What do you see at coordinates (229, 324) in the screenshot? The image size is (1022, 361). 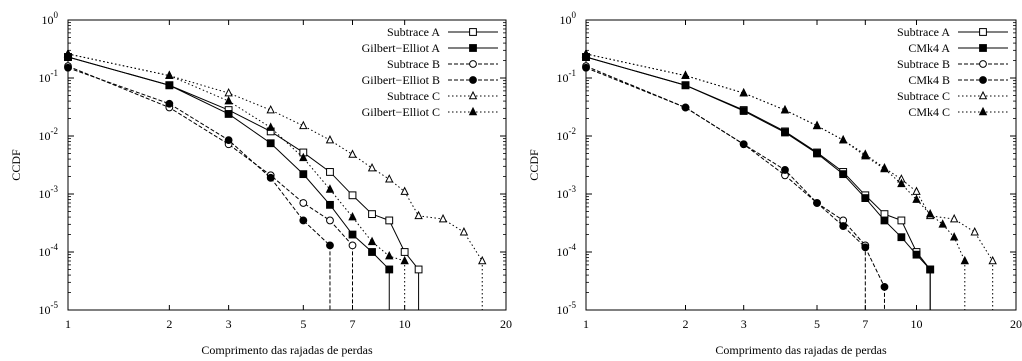 I see `x-tick-label: 3` at bounding box center [229, 324].